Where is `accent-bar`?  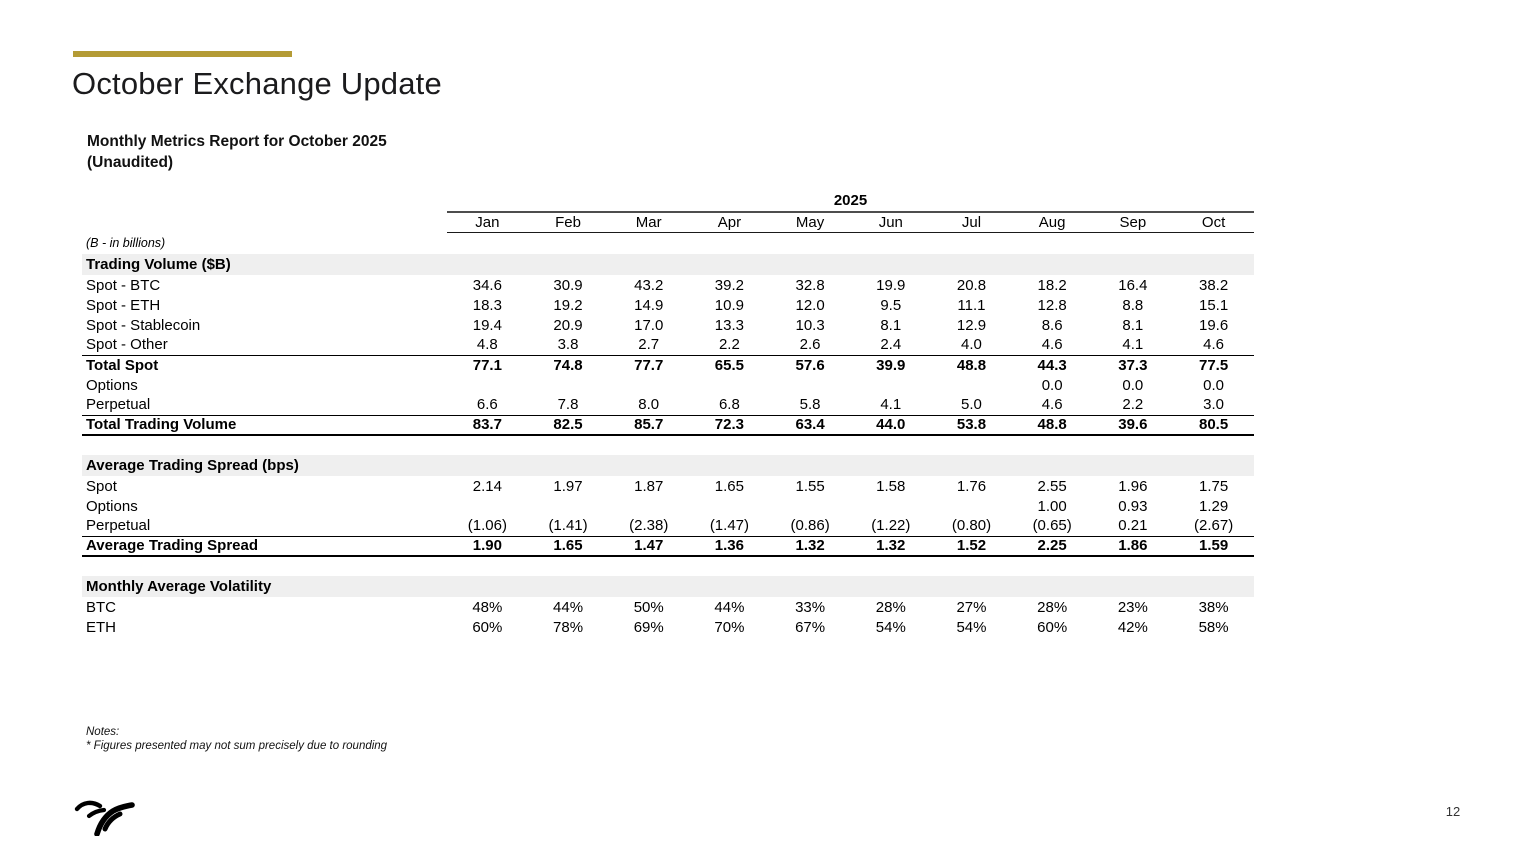 accent-bar is located at coordinates (182, 54).